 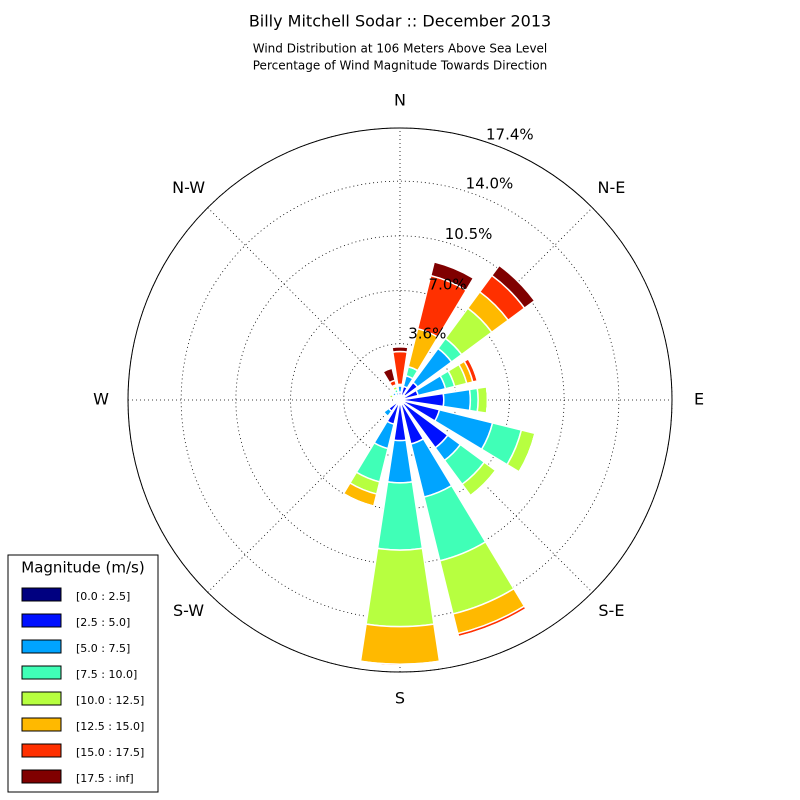 What do you see at coordinates (490, 183) in the screenshot?
I see `r-tick-label: 14.0%` at bounding box center [490, 183].